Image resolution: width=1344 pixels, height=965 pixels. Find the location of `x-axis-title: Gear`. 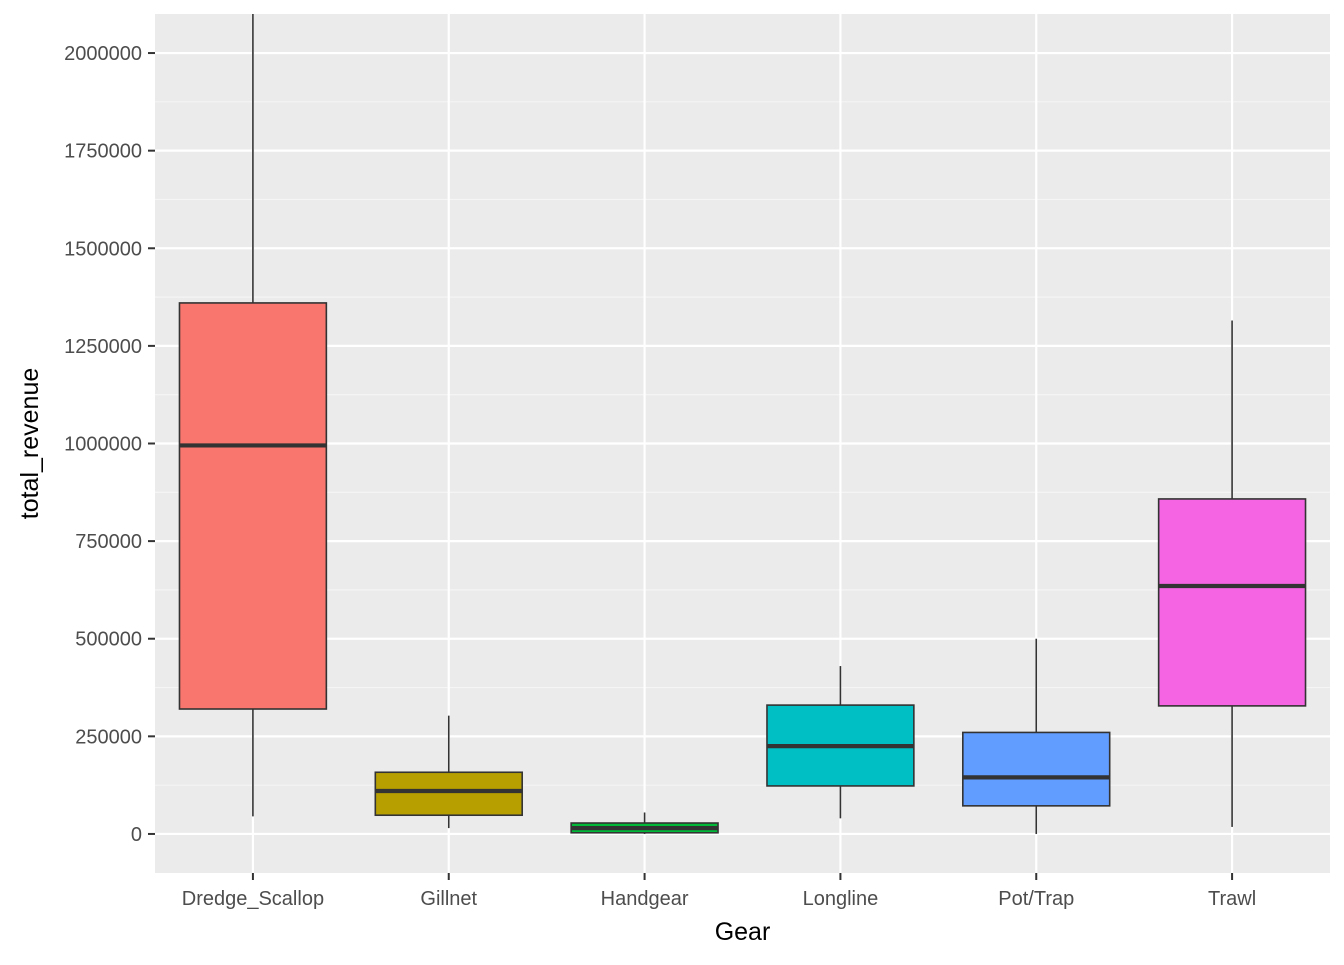

x-axis-title: Gear is located at coordinates (743, 932).